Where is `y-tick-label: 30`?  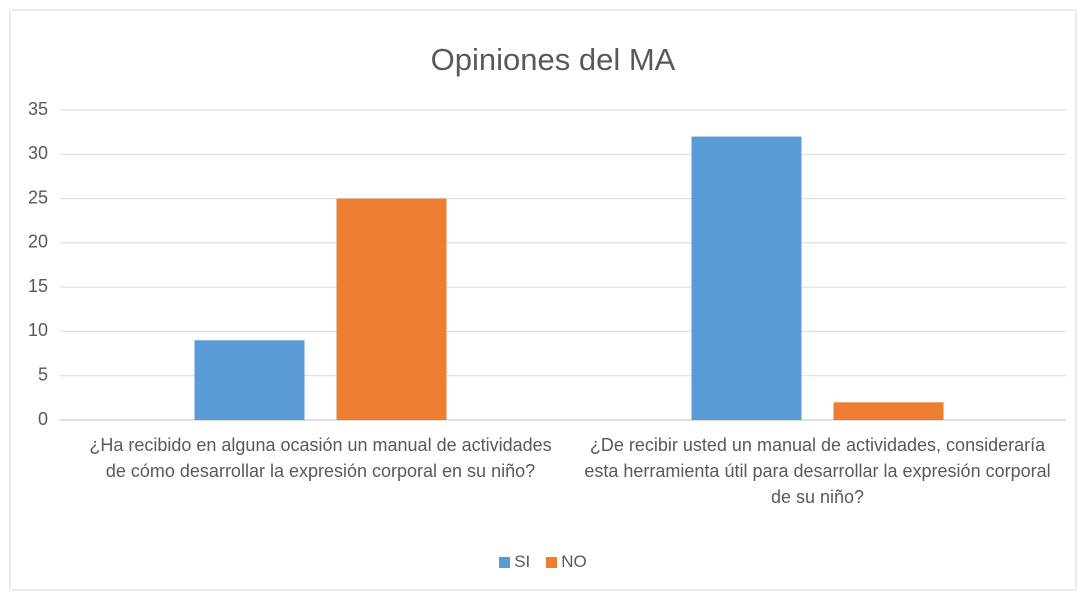 y-tick-label: 30 is located at coordinates (38, 153).